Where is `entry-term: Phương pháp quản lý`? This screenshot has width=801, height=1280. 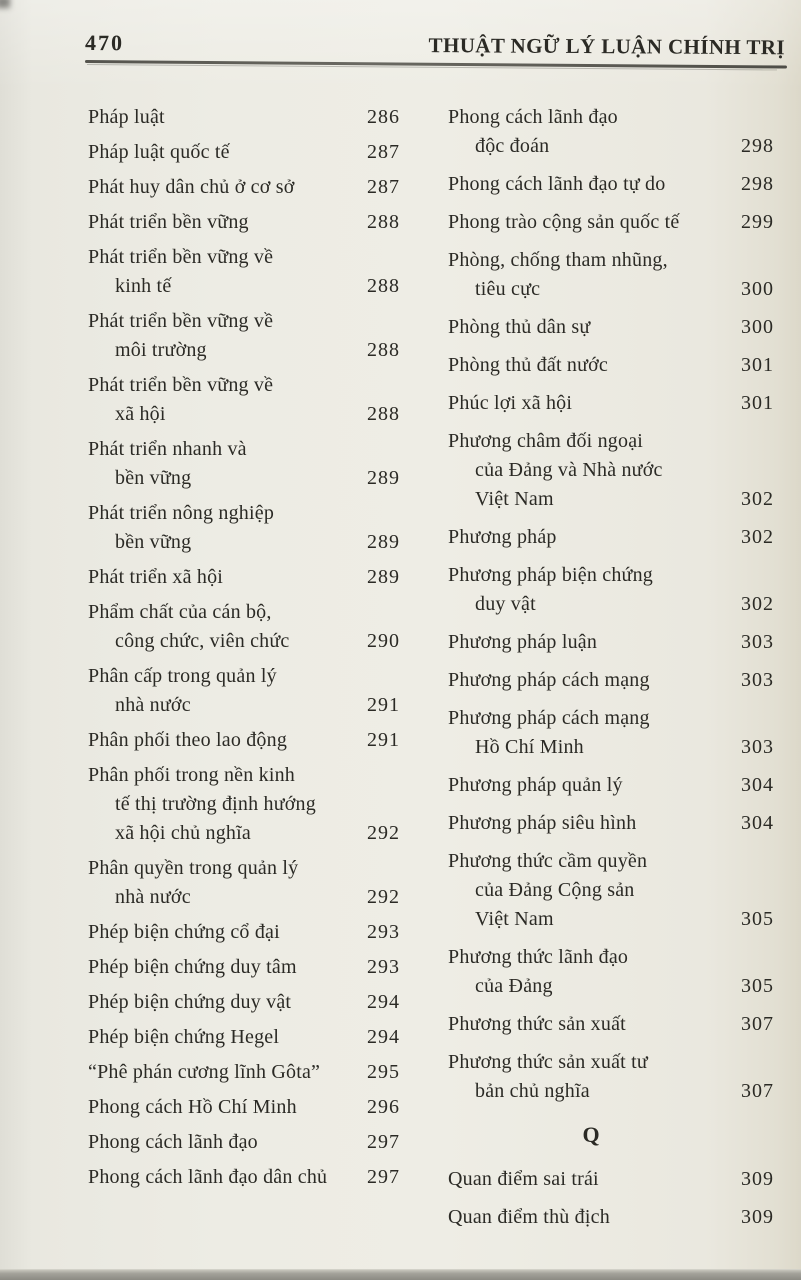 entry-term: Phương pháp quản lý is located at coordinates (590, 785).